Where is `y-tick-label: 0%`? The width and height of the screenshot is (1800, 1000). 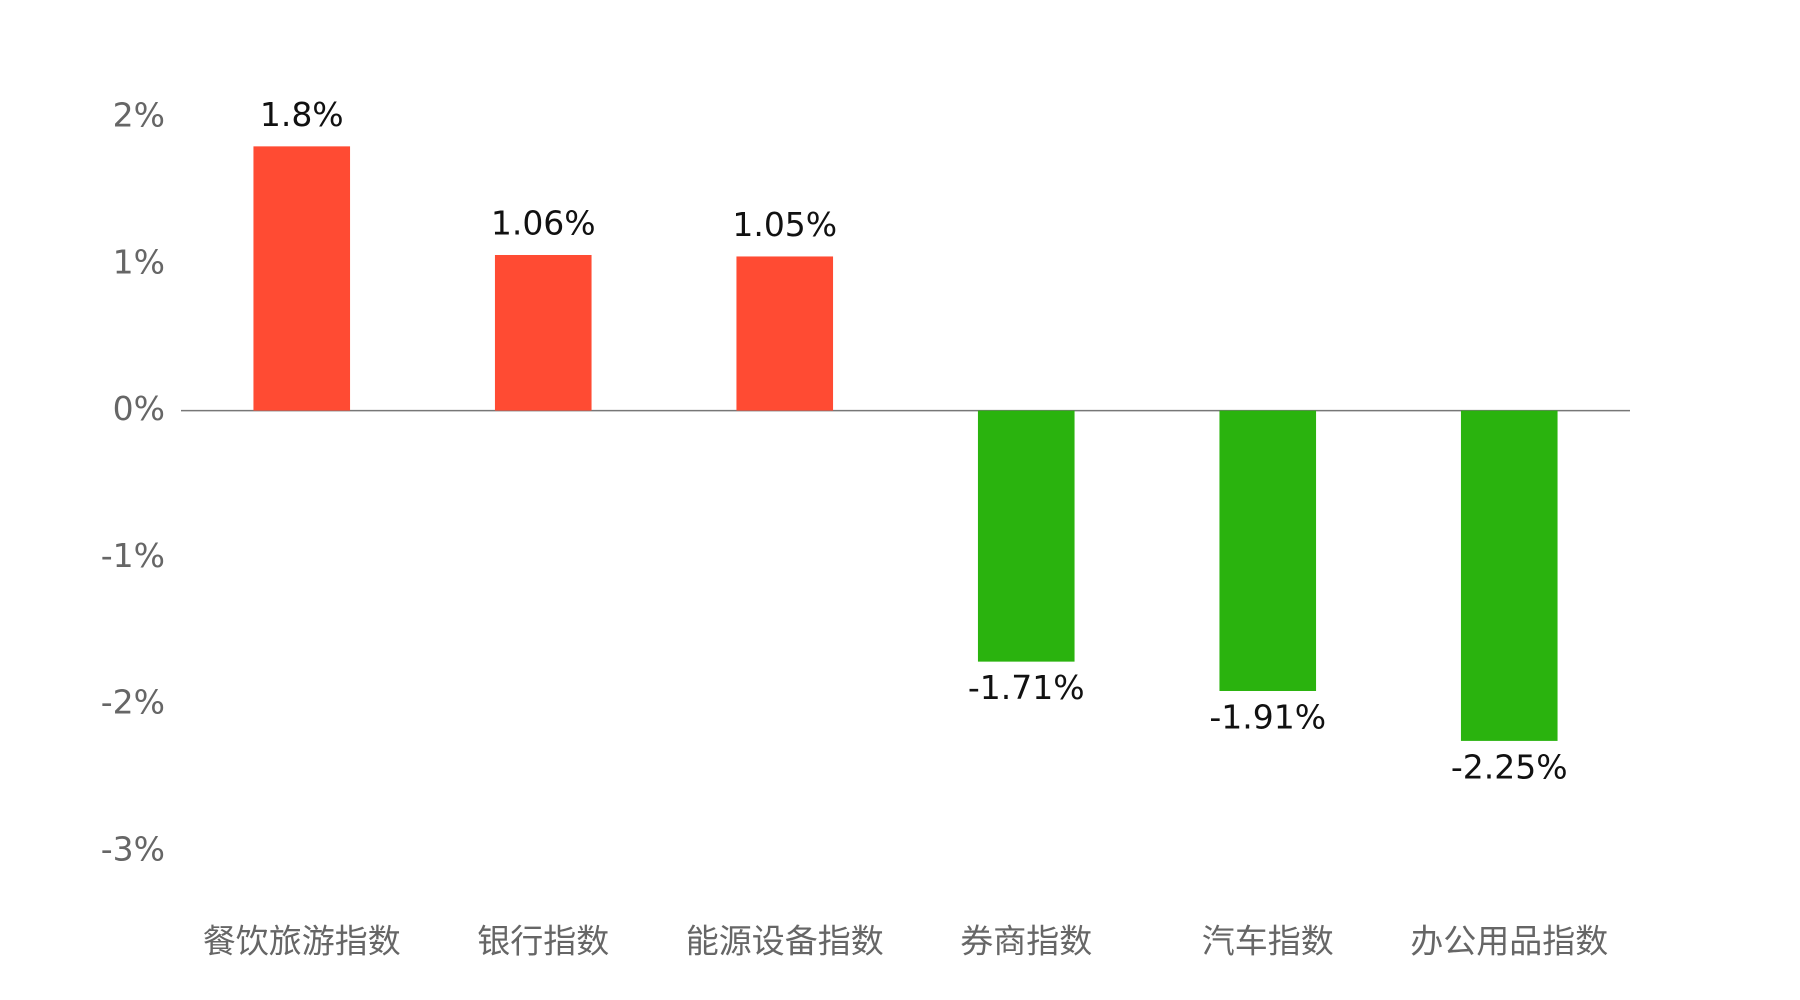 y-tick-label: 0% is located at coordinates (139, 408).